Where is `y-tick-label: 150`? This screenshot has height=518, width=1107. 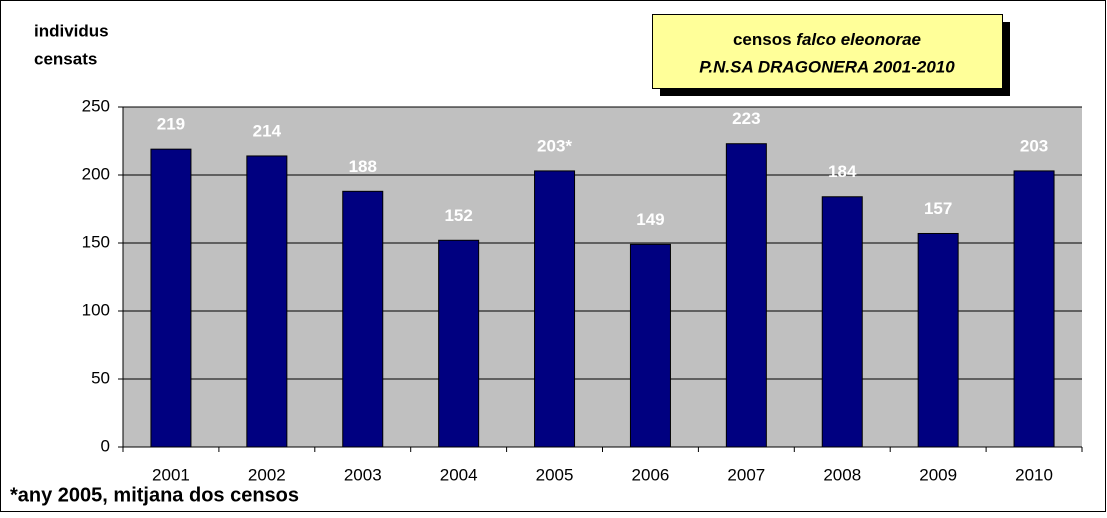
y-tick-label: 150 is located at coordinates (96, 241).